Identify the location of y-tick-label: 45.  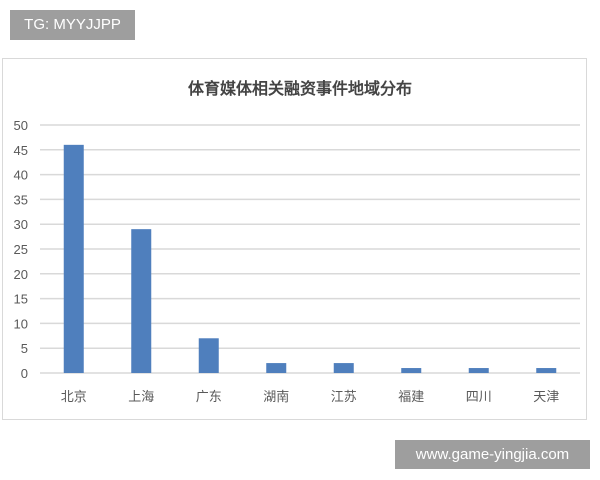
(21, 150).